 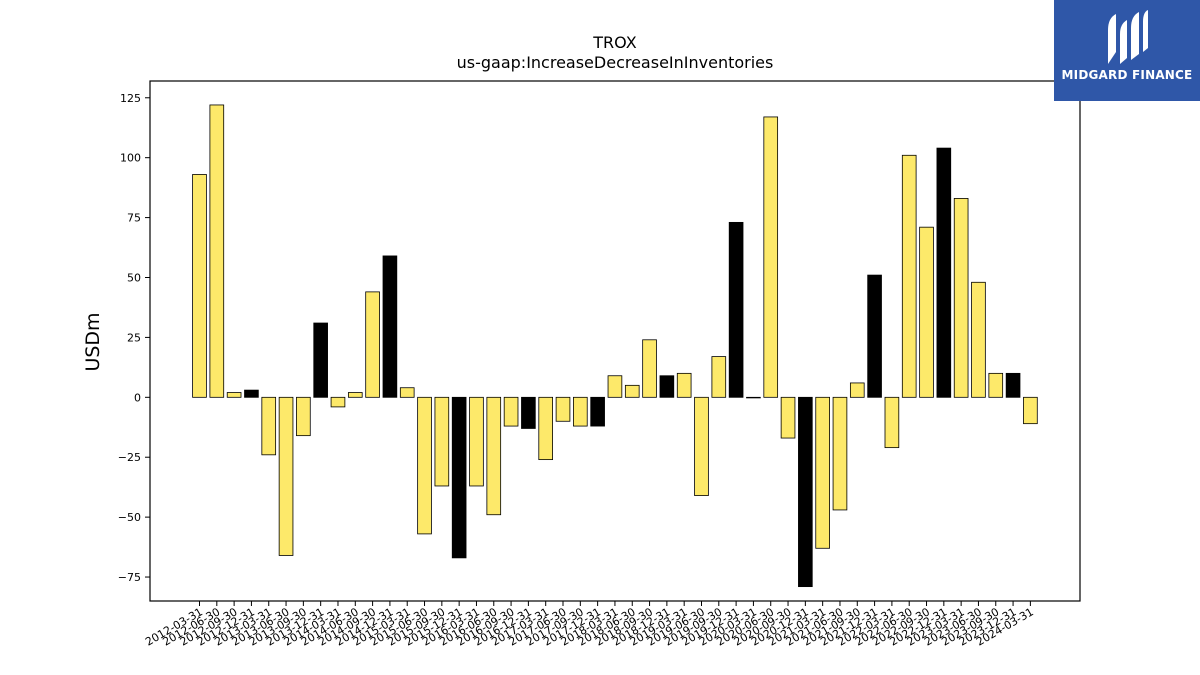 What do you see at coordinates (93, 341) in the screenshot?
I see `y-axis-label: USDm` at bounding box center [93, 341].